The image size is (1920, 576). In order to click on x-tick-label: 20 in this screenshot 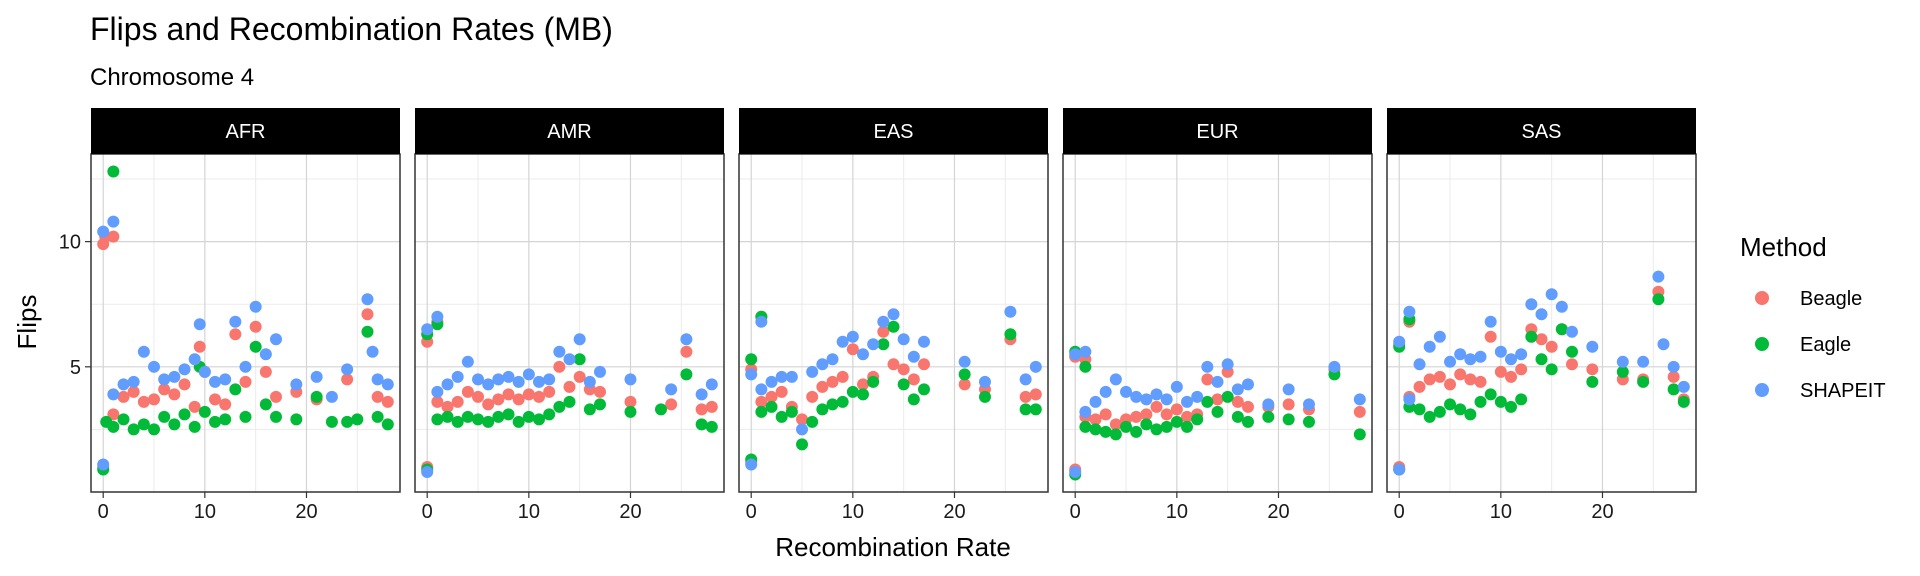, I will do `click(1602, 512)`.